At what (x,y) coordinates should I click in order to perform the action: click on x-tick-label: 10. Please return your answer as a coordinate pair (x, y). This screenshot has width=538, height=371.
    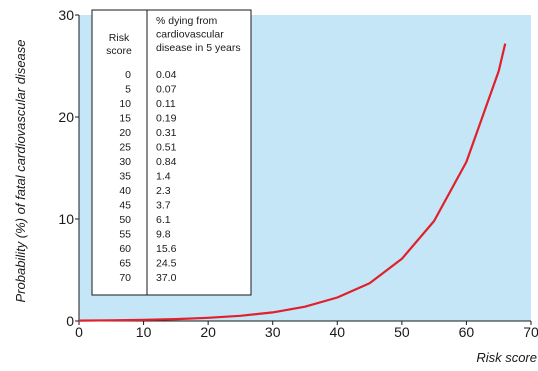
    Looking at the image, I should click on (144, 332).